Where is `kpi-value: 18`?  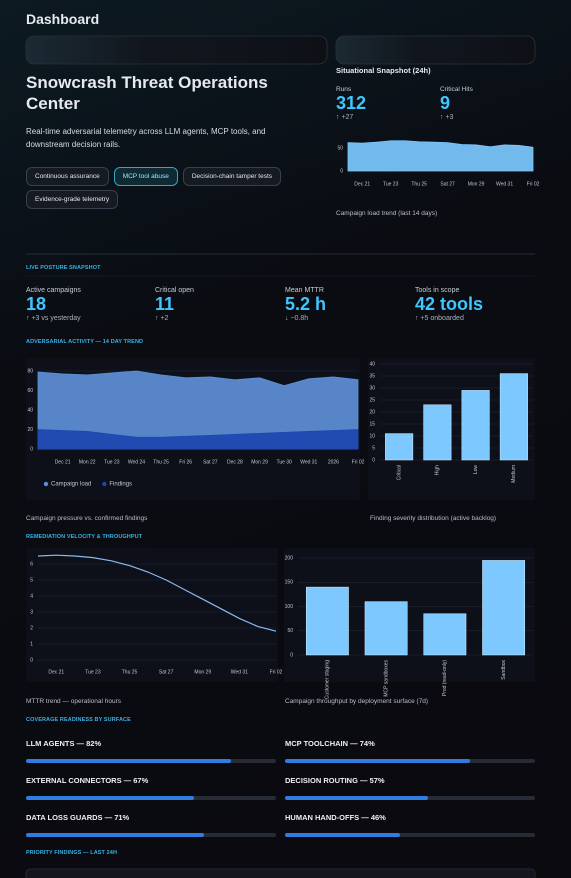
kpi-value: 18 is located at coordinates (36, 304).